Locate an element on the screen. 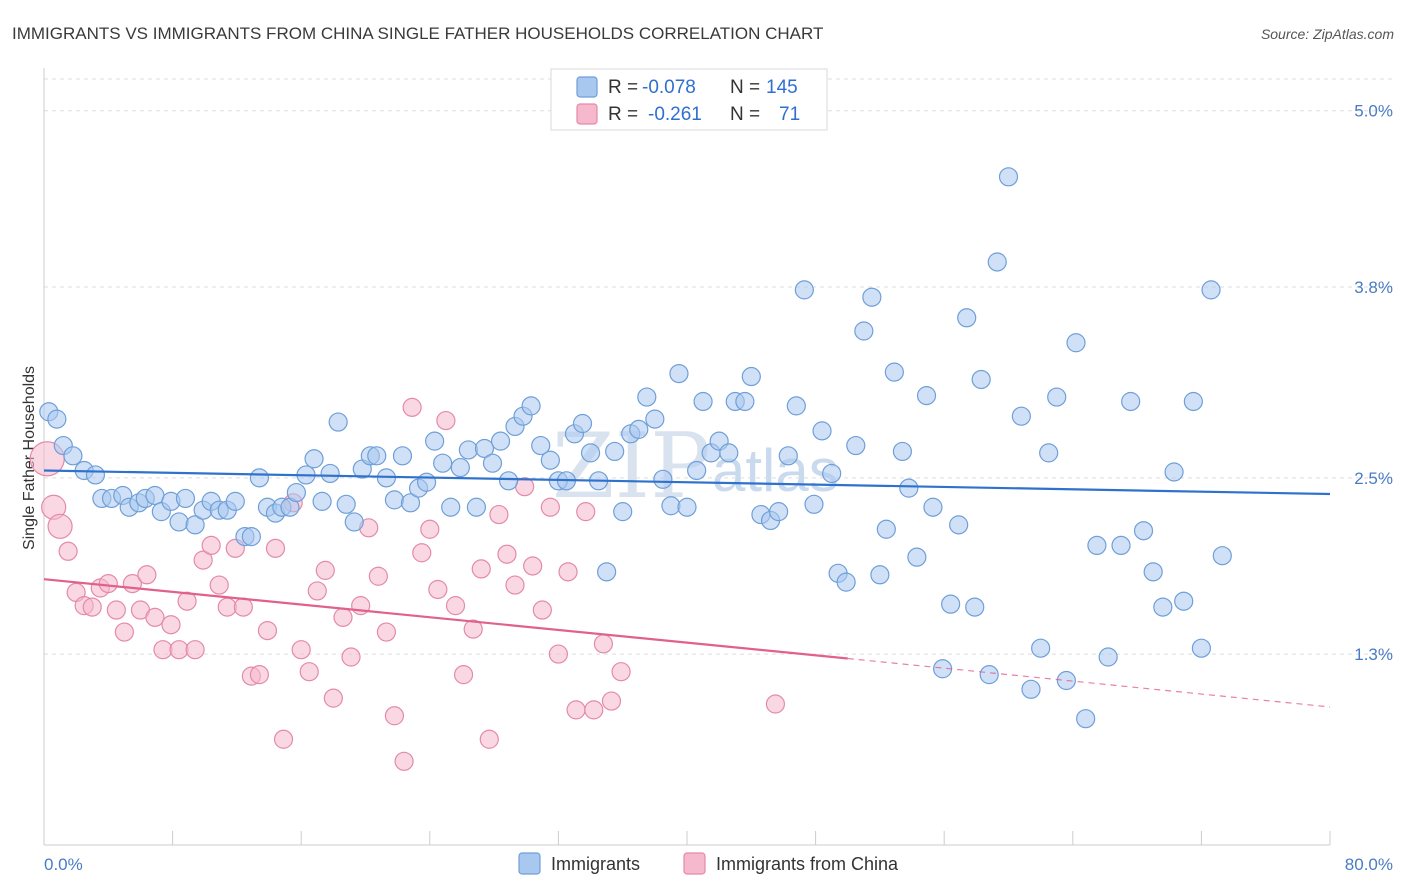 The image size is (1406, 892). legend-r-value-1: -0.078 is located at coordinates (669, 87).